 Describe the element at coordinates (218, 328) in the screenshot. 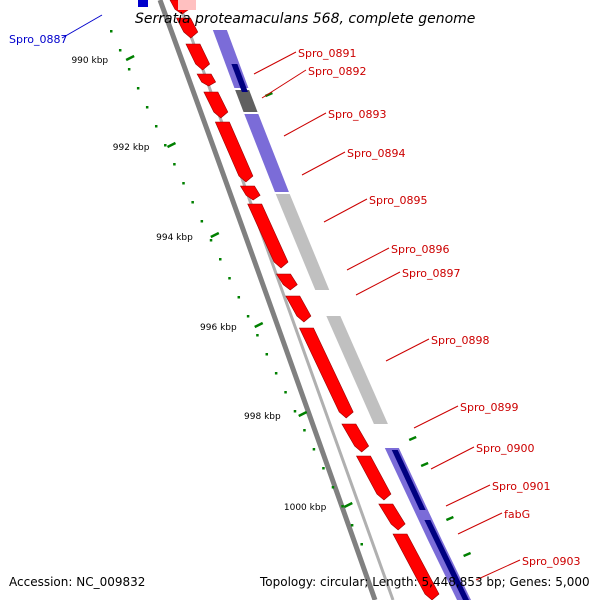

I see `tick-label: 996 kbp` at that location.